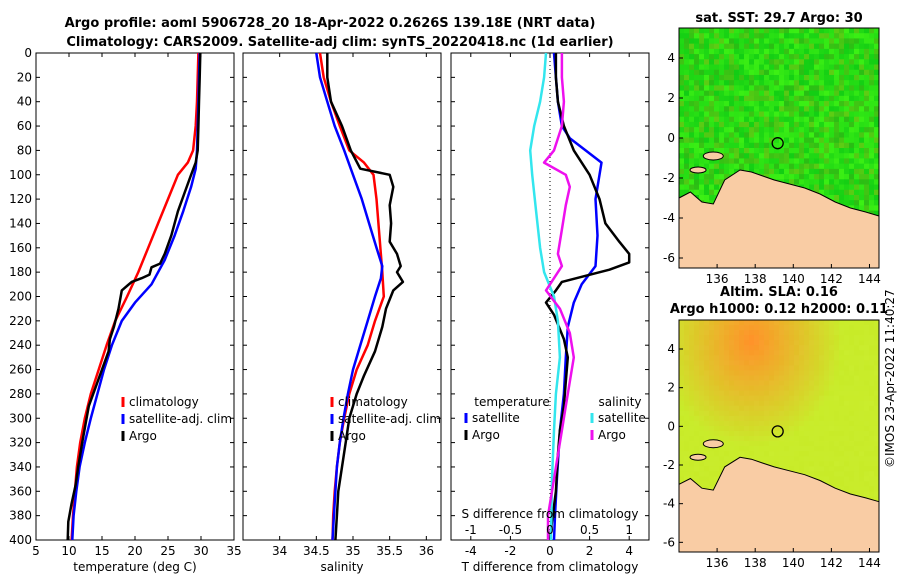  What do you see at coordinates (20, 345) in the screenshot?
I see `y-tick-label: 240` at bounding box center [20, 345].